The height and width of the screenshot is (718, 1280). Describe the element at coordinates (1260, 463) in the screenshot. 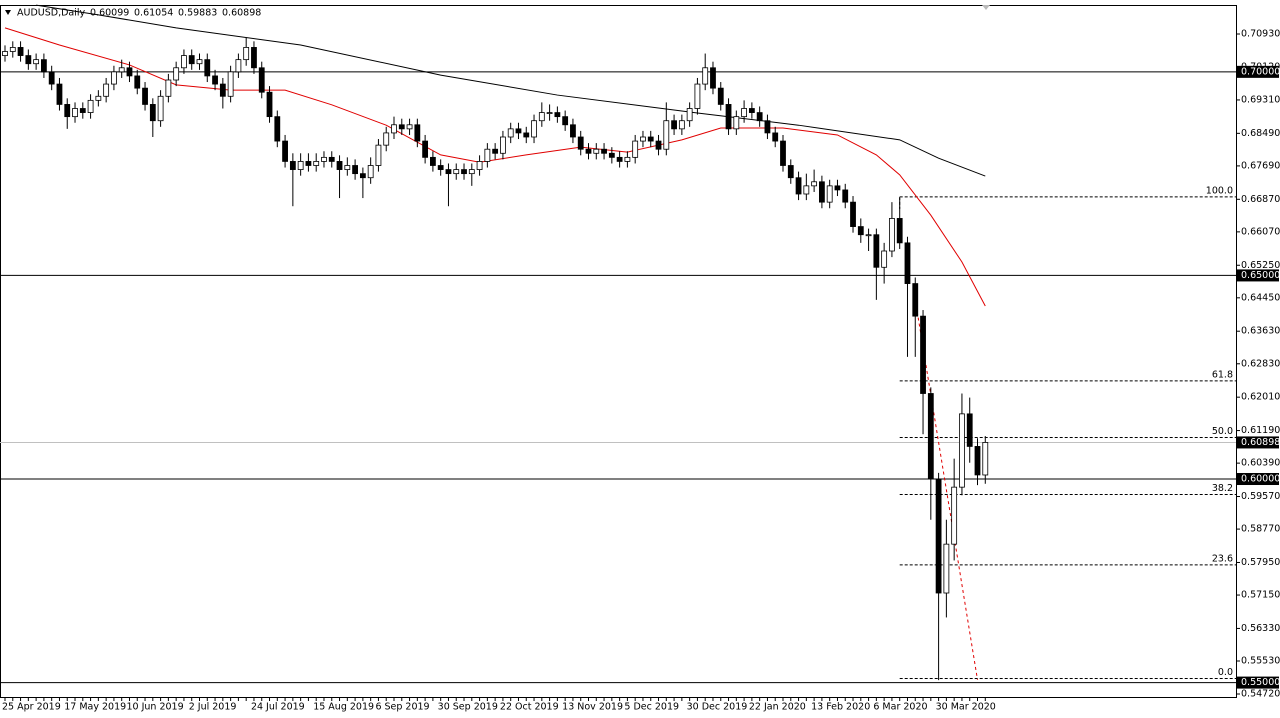

I see `y-tick-label: 0.60390` at that location.